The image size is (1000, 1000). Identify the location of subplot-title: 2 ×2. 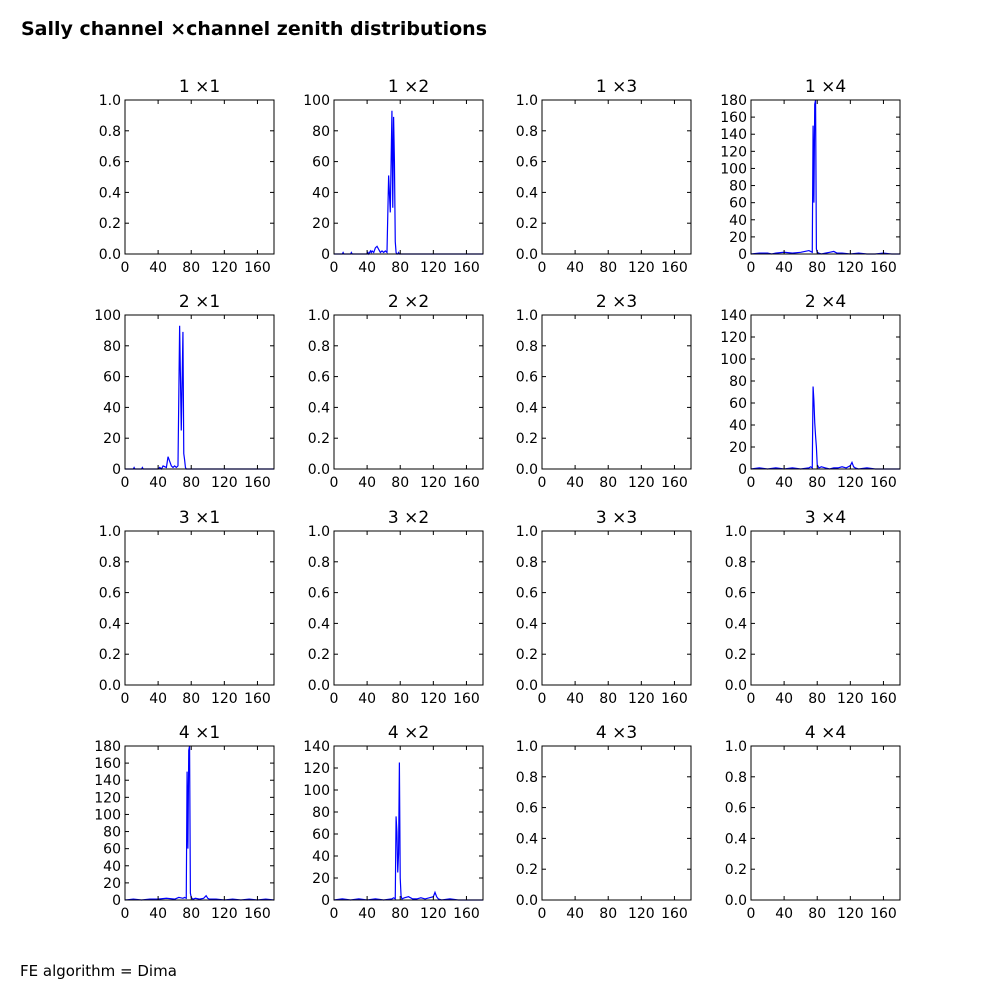
(408, 302).